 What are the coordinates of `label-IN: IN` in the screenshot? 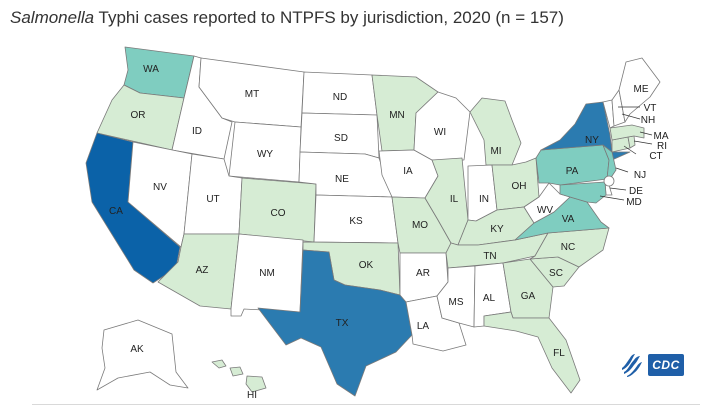 It's located at (484, 199).